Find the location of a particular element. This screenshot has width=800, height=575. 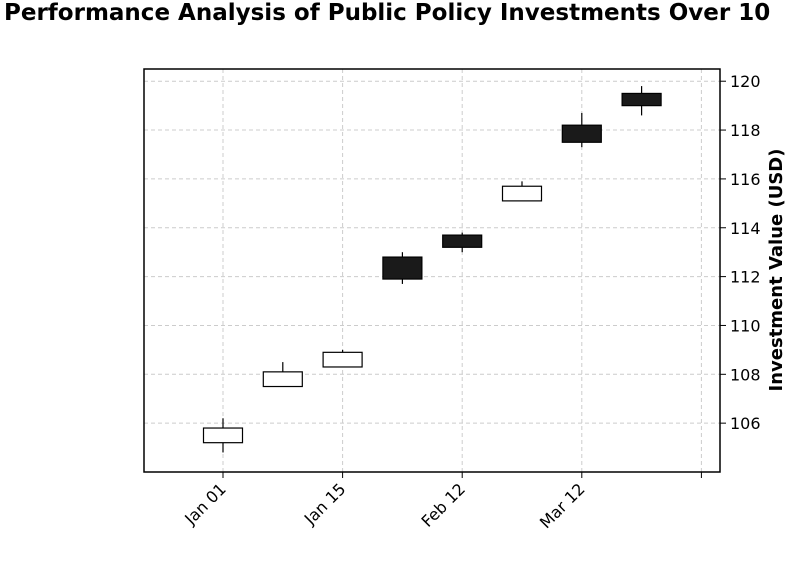

y-tick-label: 112 is located at coordinates (745, 277).